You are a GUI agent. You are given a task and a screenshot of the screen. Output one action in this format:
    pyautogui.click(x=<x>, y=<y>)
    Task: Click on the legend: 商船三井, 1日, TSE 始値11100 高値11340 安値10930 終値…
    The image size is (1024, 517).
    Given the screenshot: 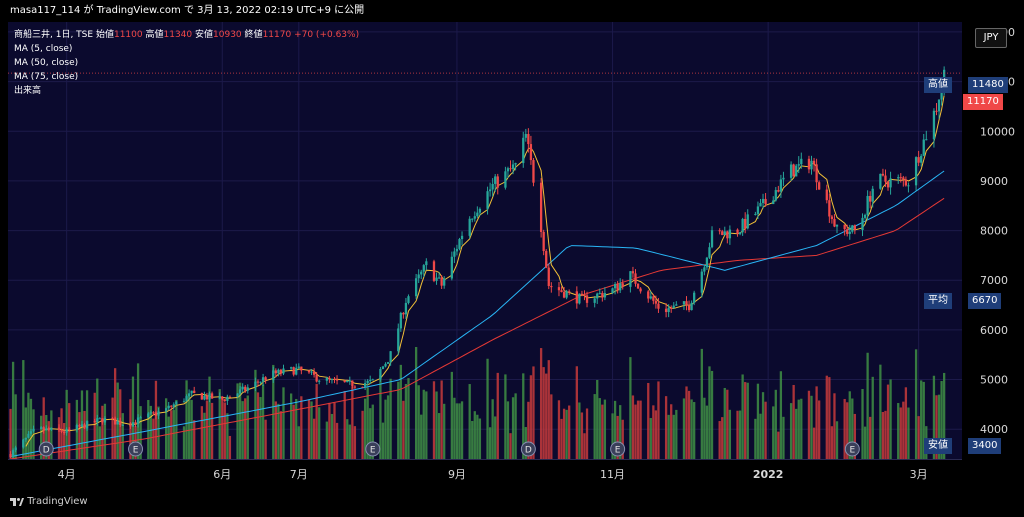 What is the action you would take?
    pyautogui.click(x=186, y=63)
    